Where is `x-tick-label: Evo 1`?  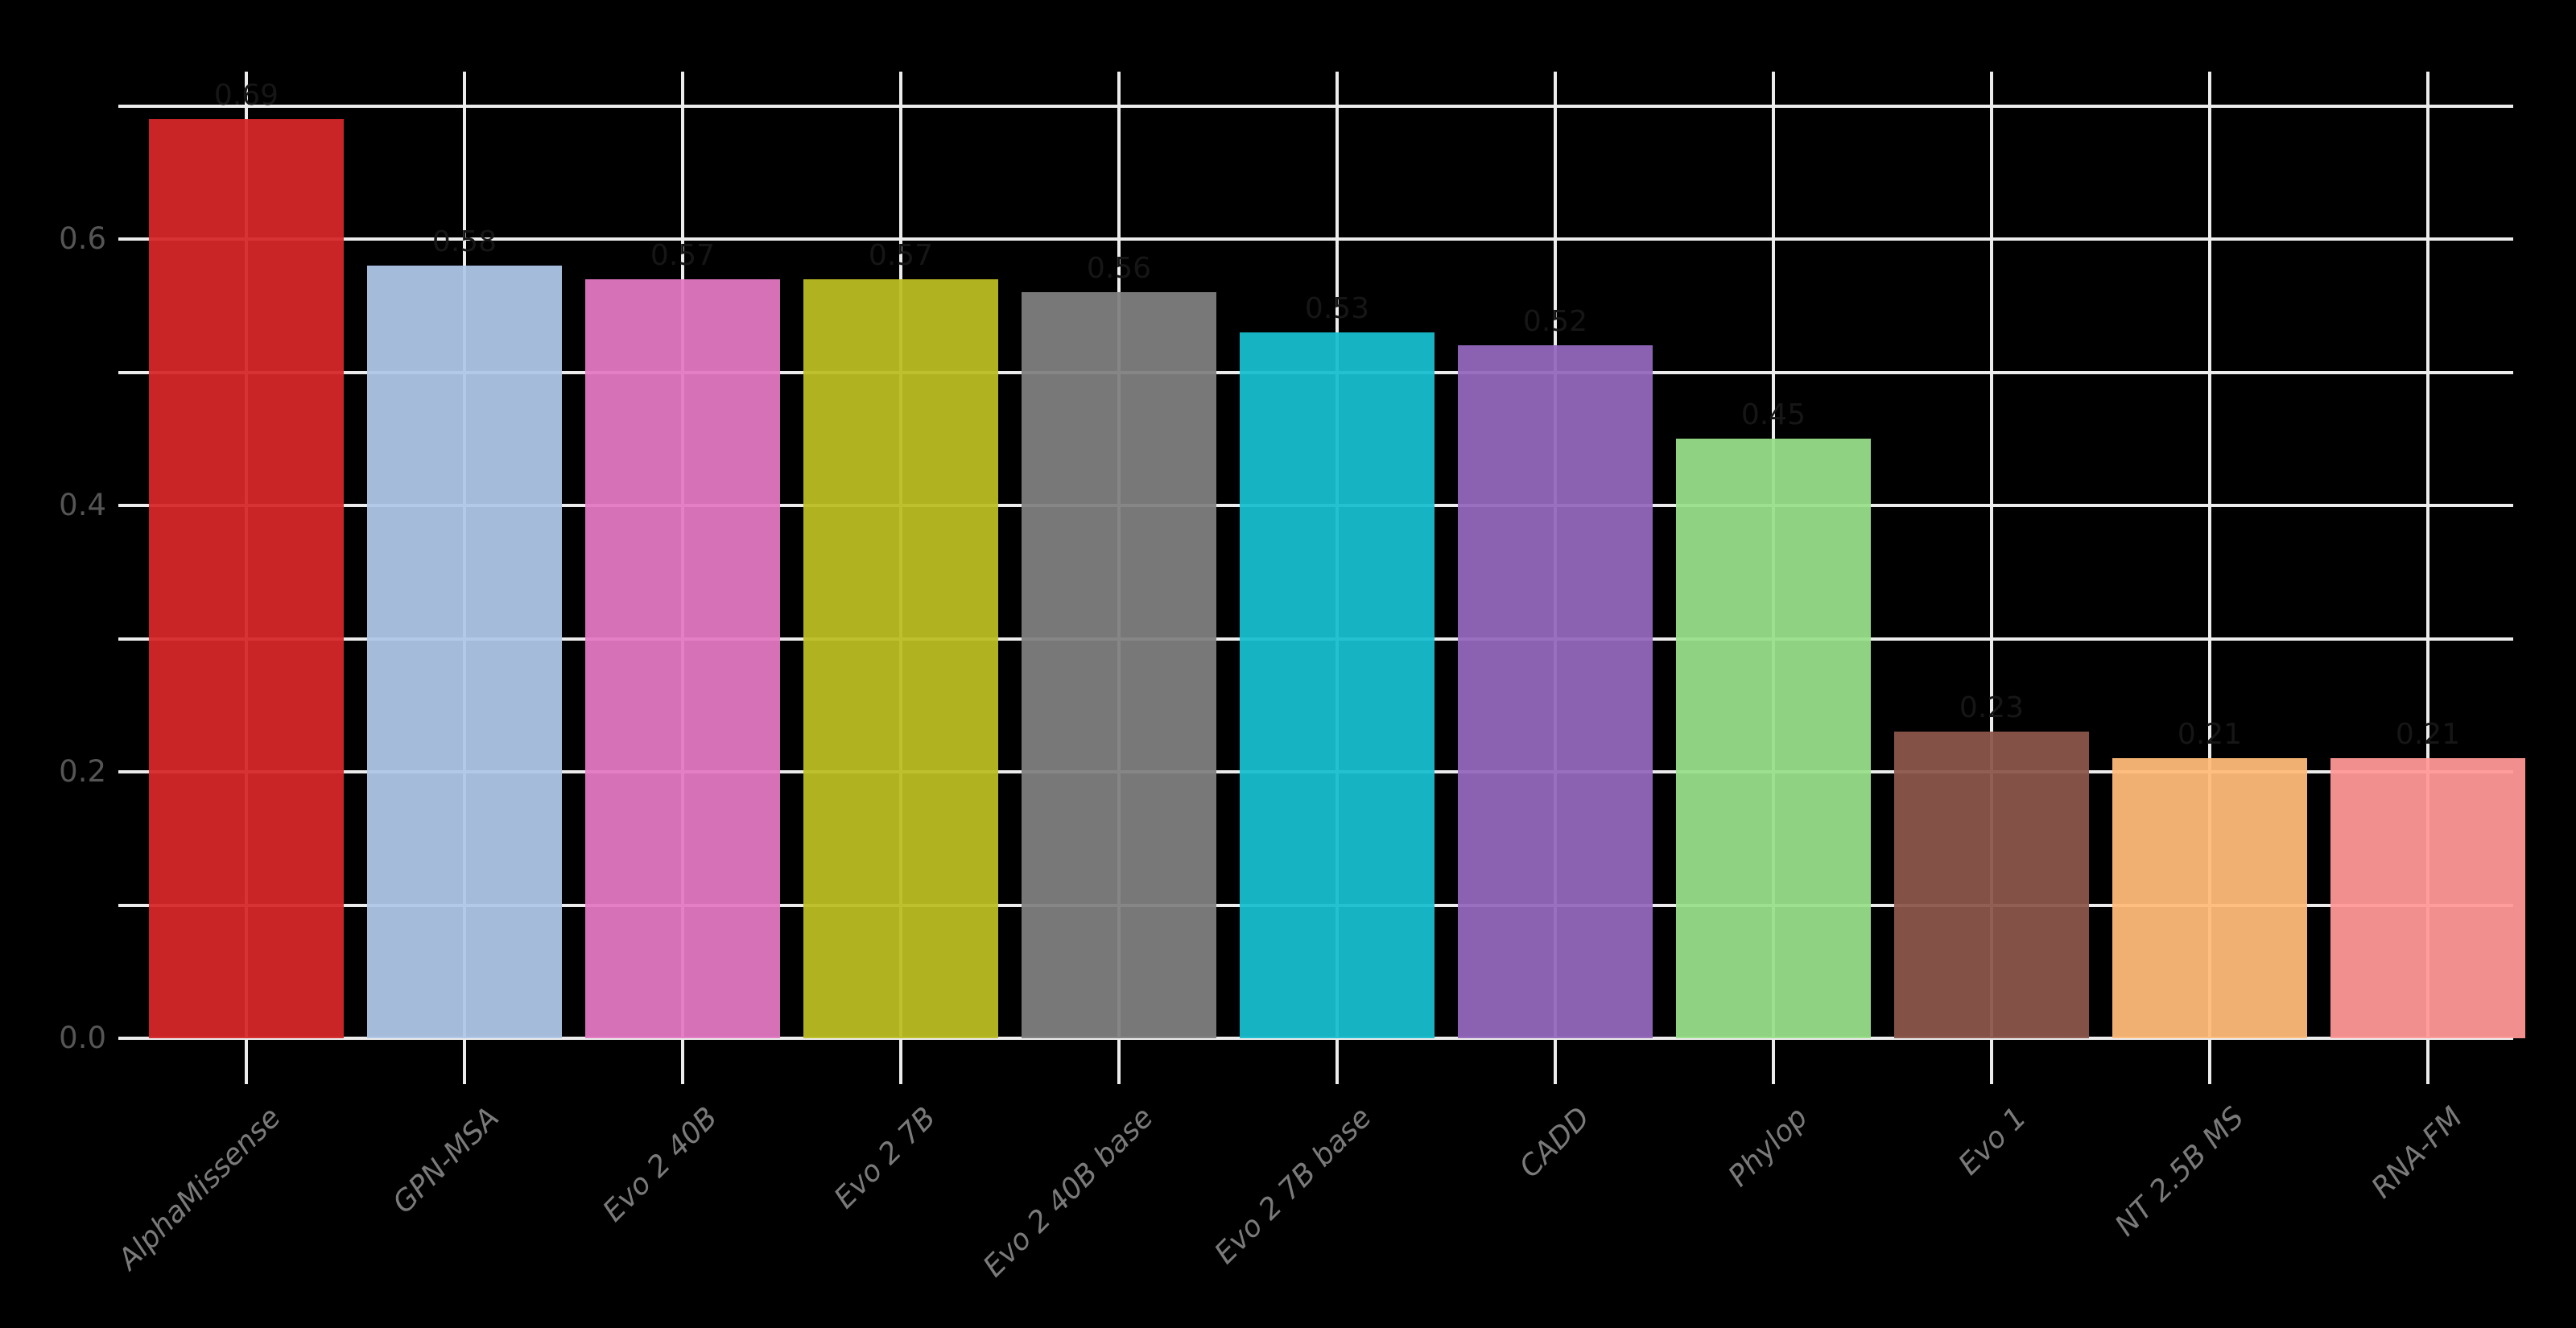 x-tick-label: Evo 1 is located at coordinates (1992, 1141).